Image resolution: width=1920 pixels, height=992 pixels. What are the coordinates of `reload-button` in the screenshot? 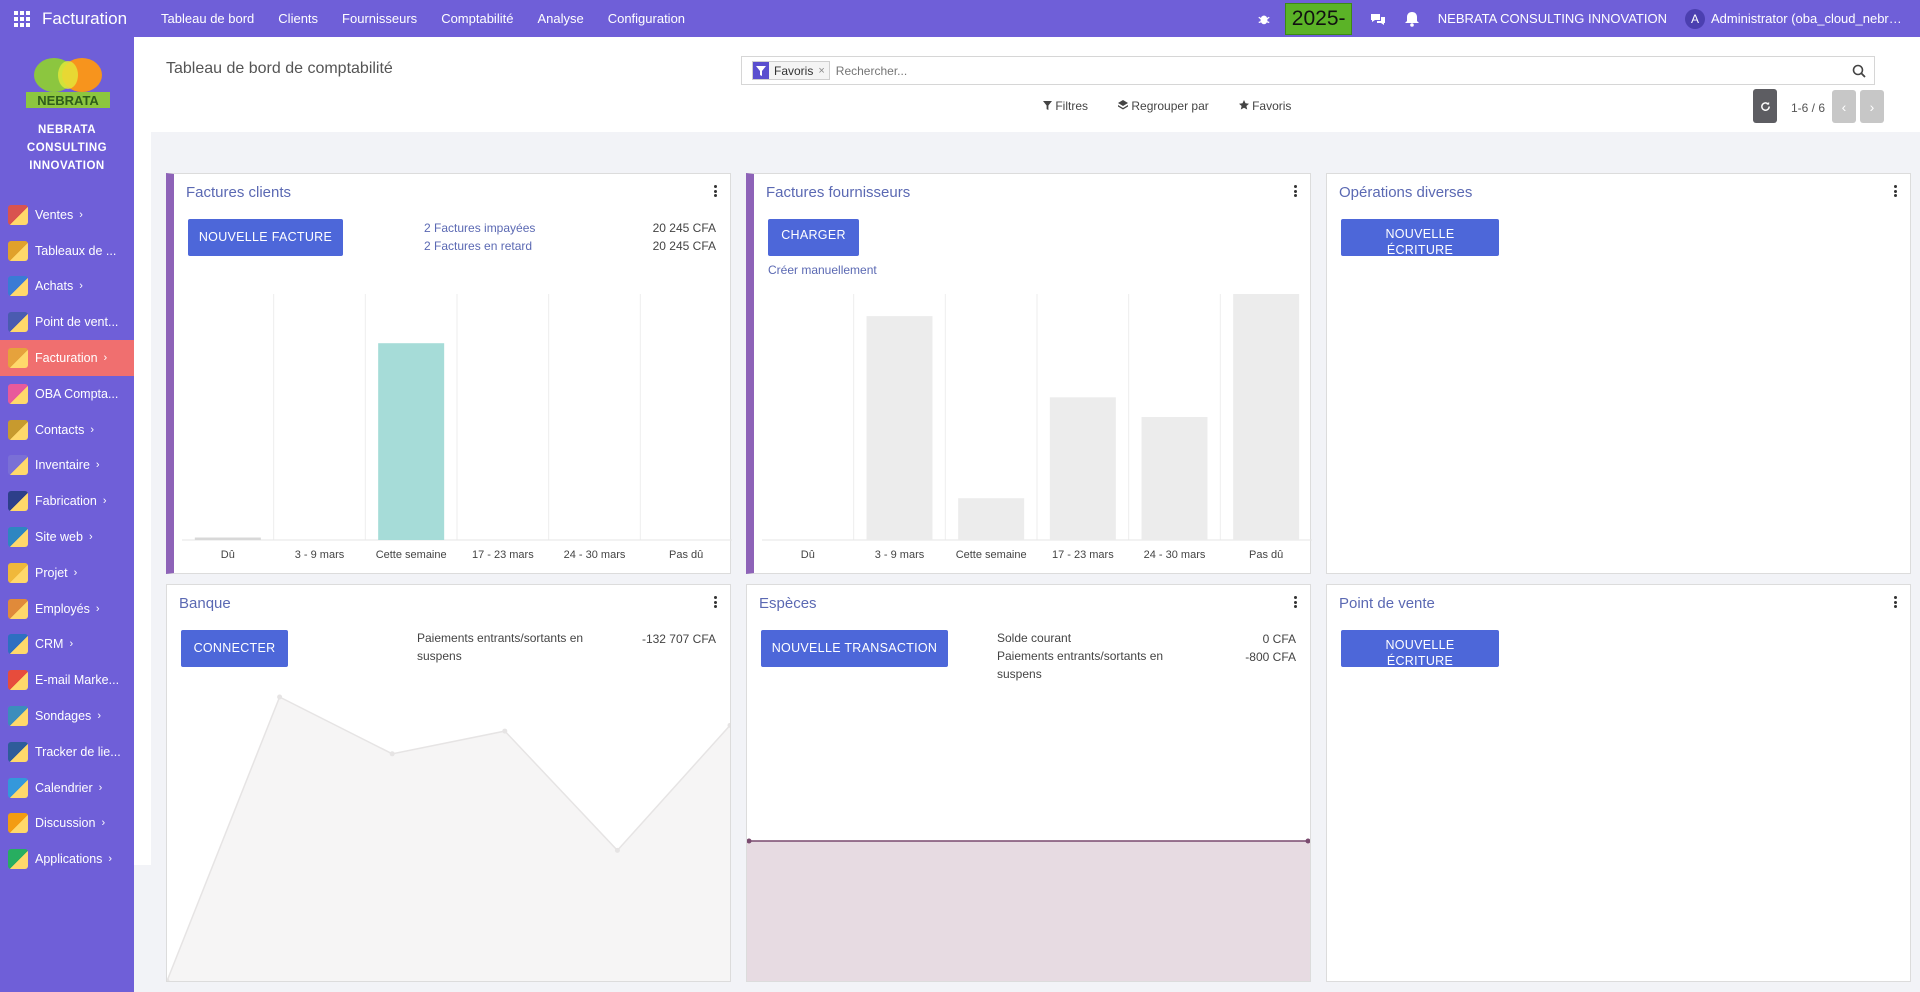 It's located at (1765, 106).